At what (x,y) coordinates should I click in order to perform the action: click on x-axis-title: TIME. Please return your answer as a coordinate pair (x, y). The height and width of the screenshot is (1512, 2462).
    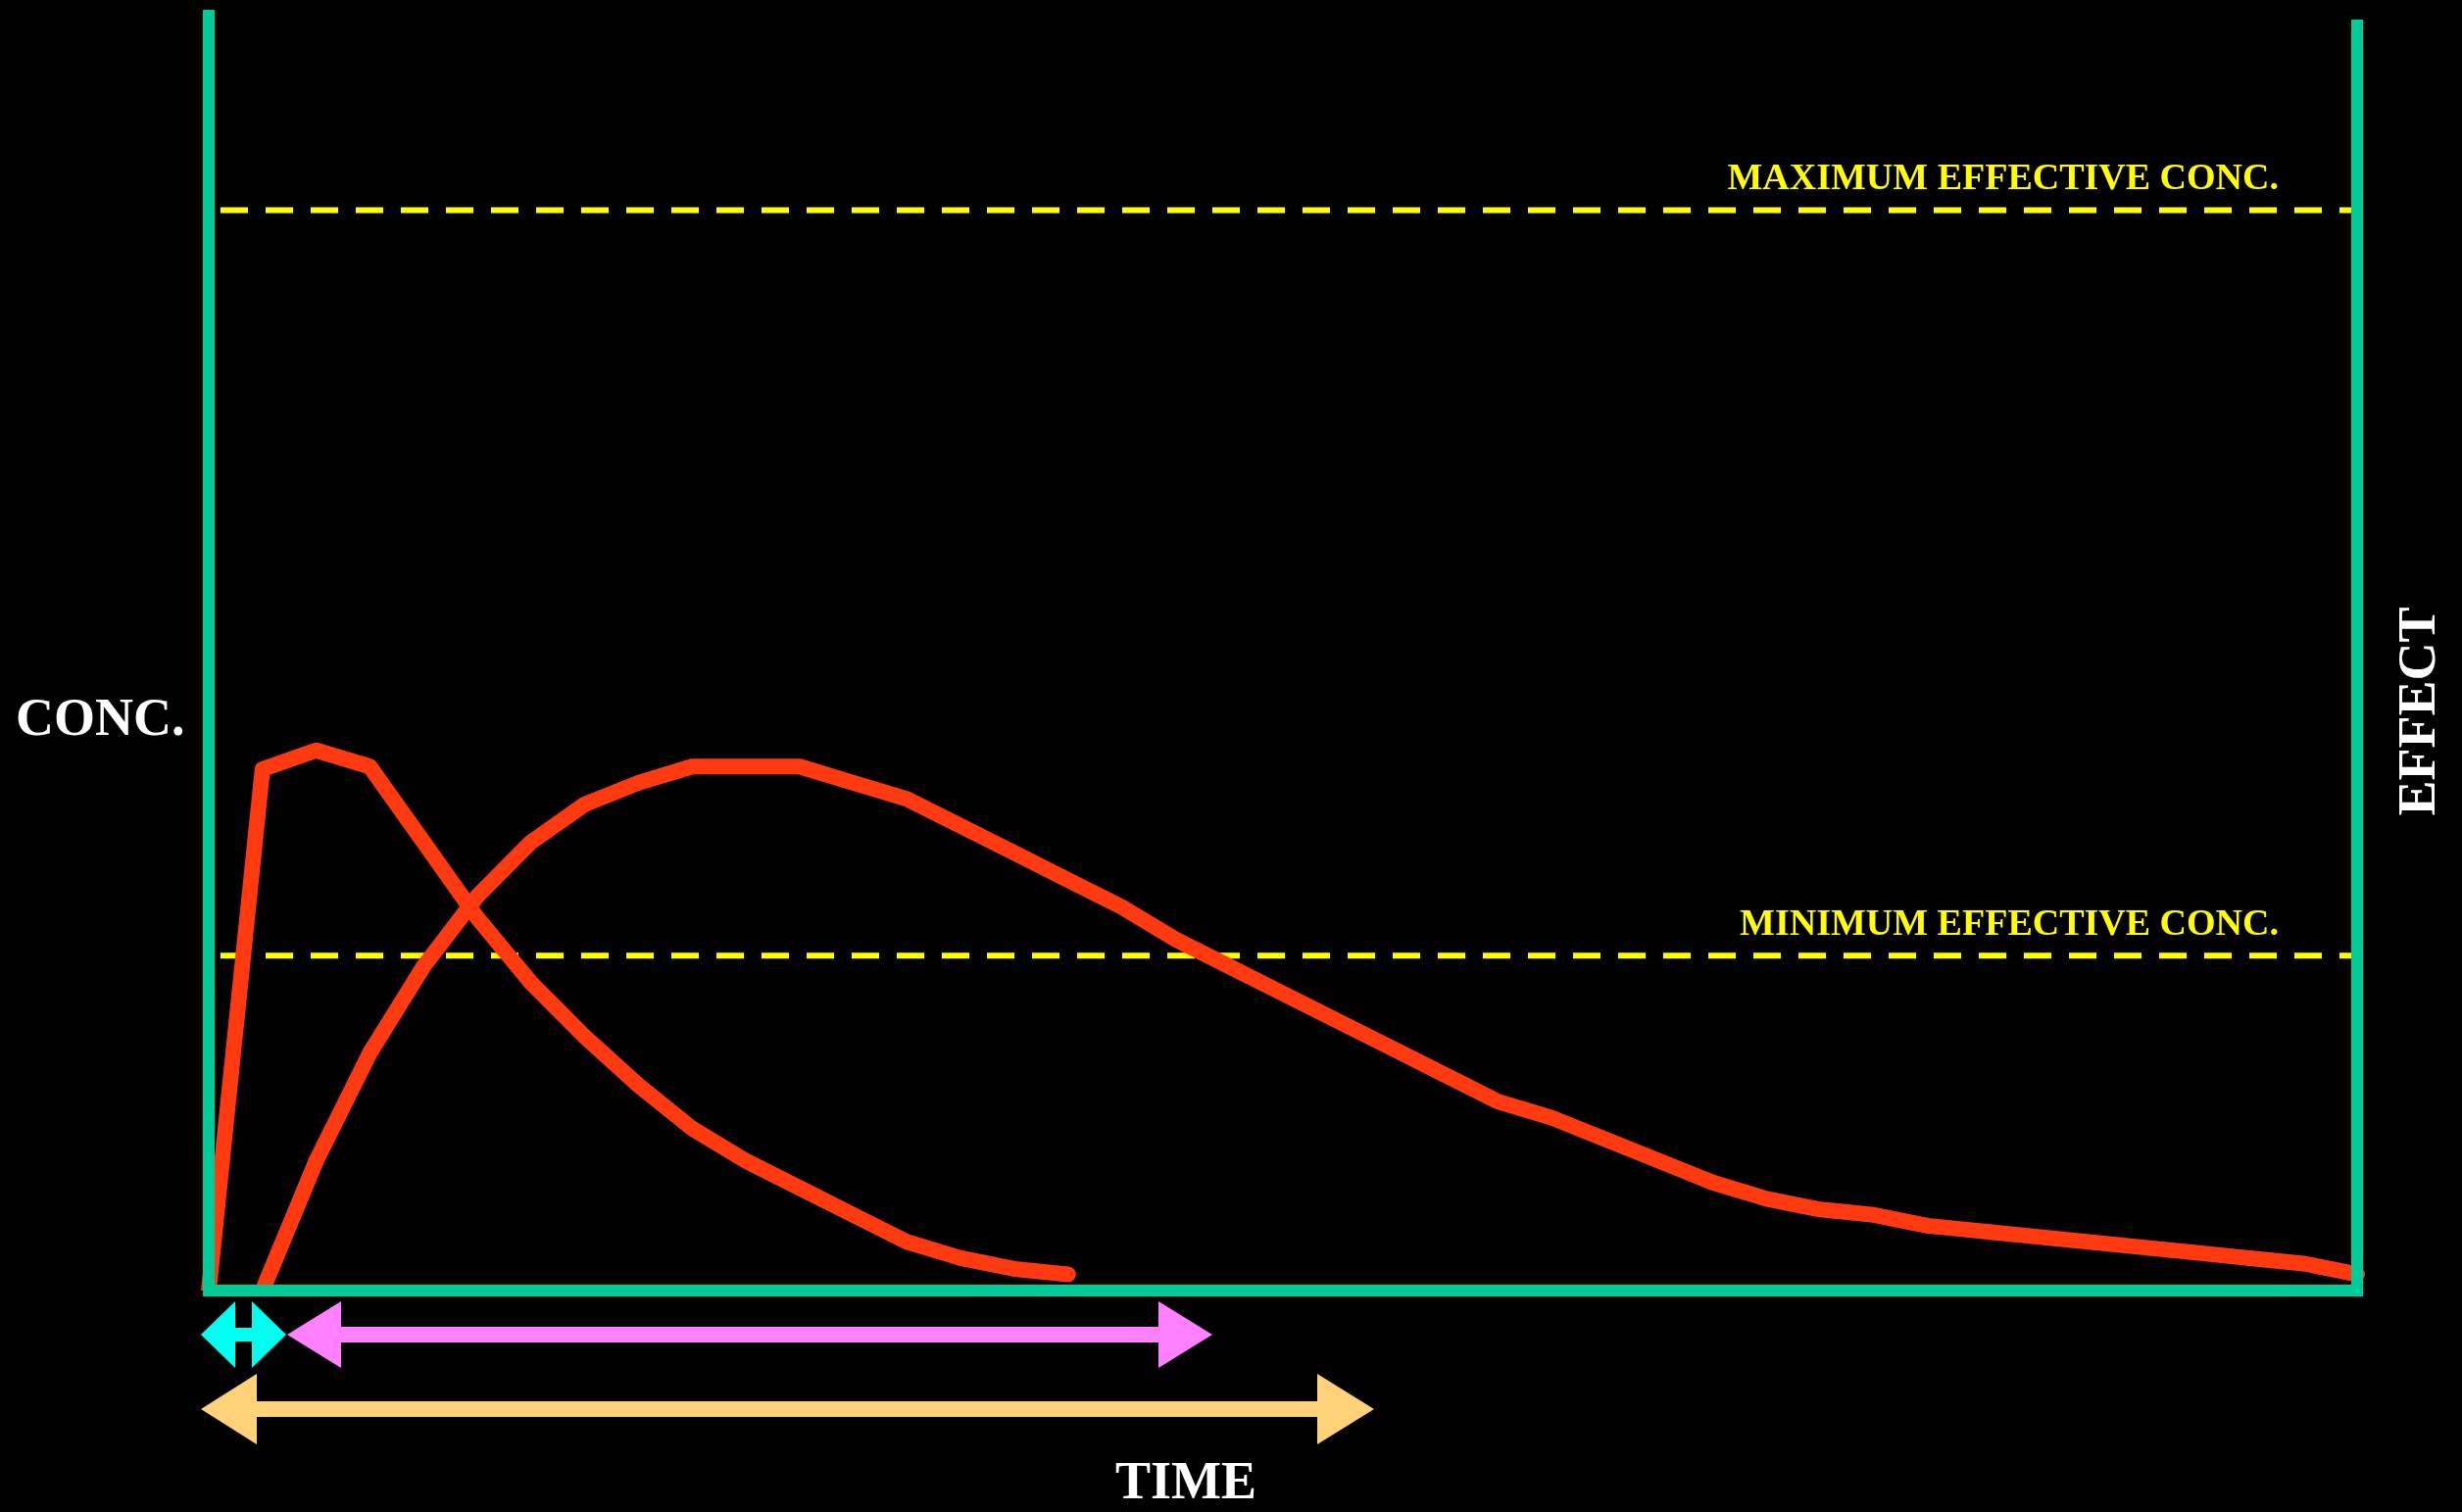
    Looking at the image, I should click on (1185, 1480).